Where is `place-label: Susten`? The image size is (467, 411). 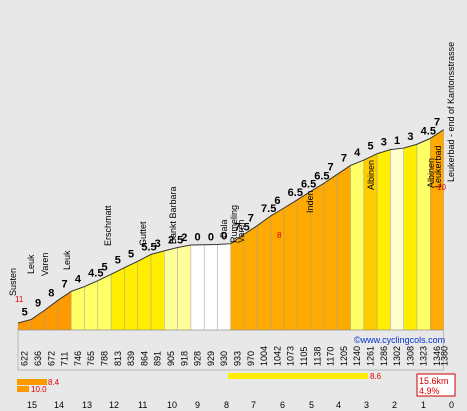
place-label: Susten is located at coordinates (13, 282).